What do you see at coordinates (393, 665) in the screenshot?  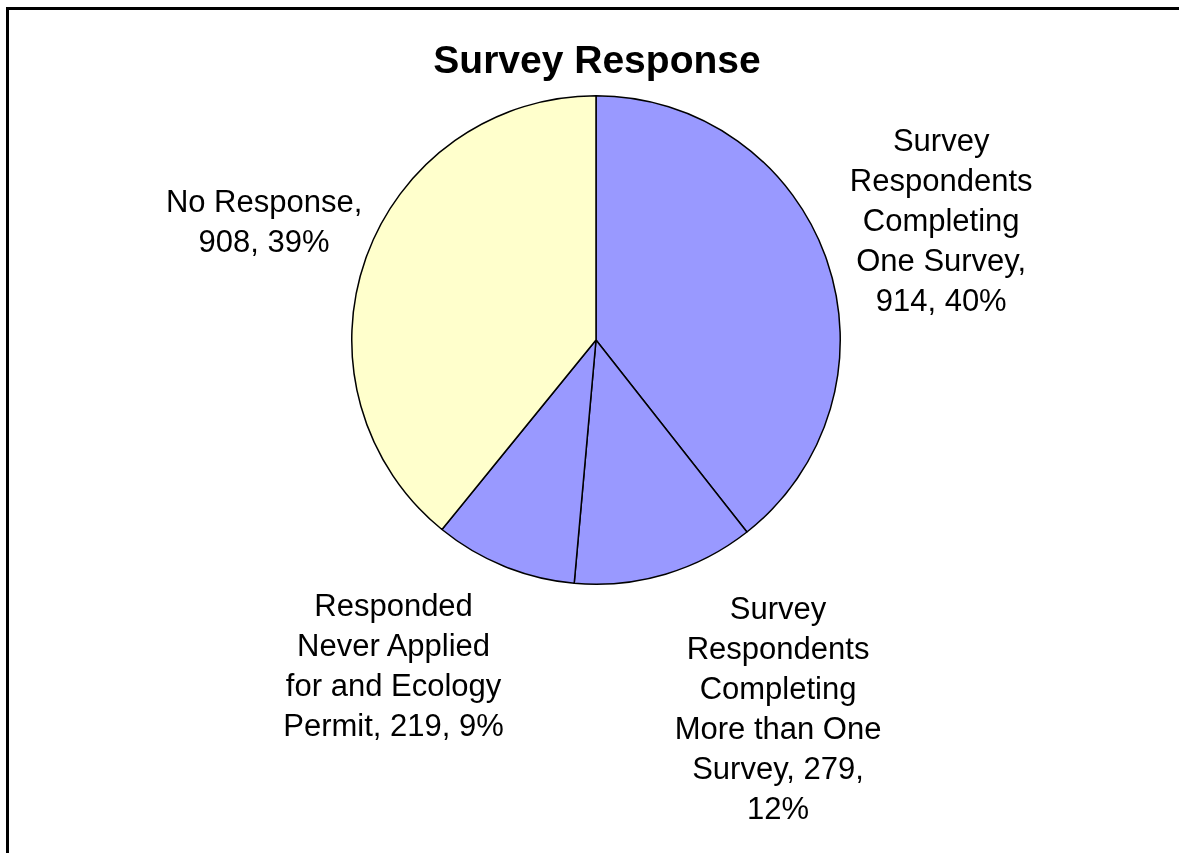 I see `slice-label: Responded Never Applied for and Ecology Permit, 219, 9%` at bounding box center [393, 665].